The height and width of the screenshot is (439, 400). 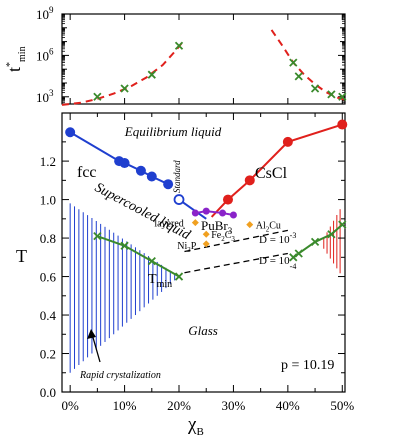 I want to click on rapid-arrow-shaft, so click(x=96, y=348).